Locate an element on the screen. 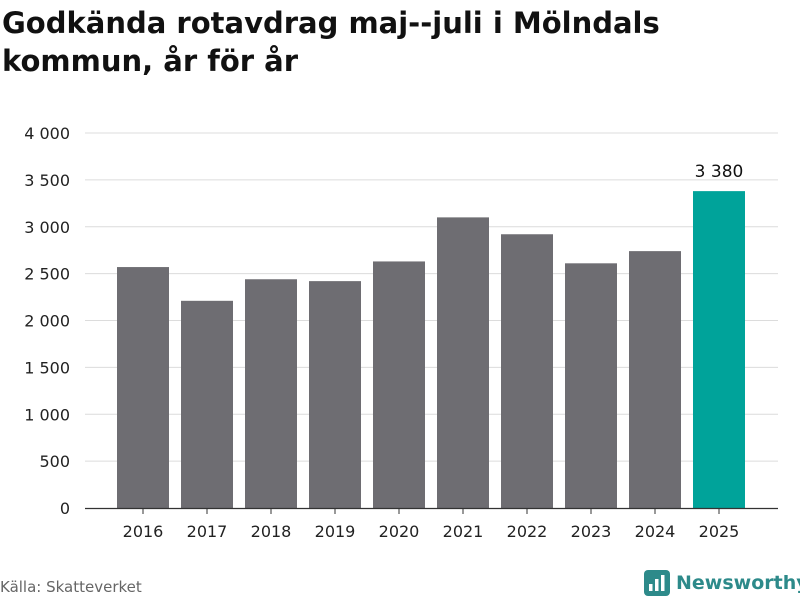  data-label: 3 380 is located at coordinates (719, 172).